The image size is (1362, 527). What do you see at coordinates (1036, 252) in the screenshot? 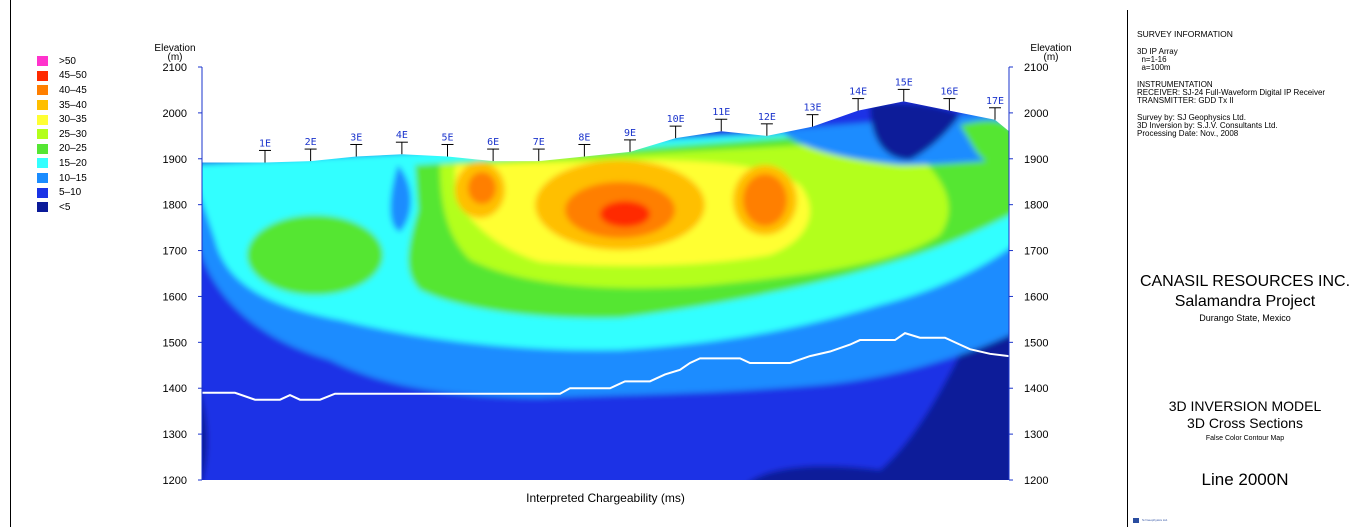
I see `right-tick-label: 1700` at bounding box center [1036, 252].